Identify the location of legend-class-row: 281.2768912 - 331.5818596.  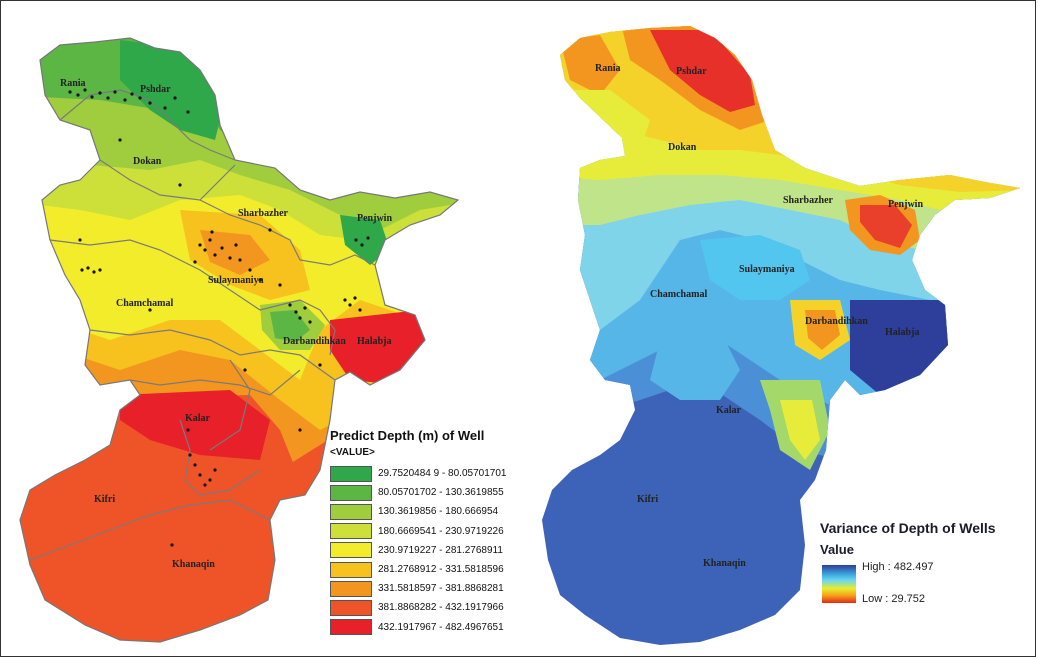
(430, 569).